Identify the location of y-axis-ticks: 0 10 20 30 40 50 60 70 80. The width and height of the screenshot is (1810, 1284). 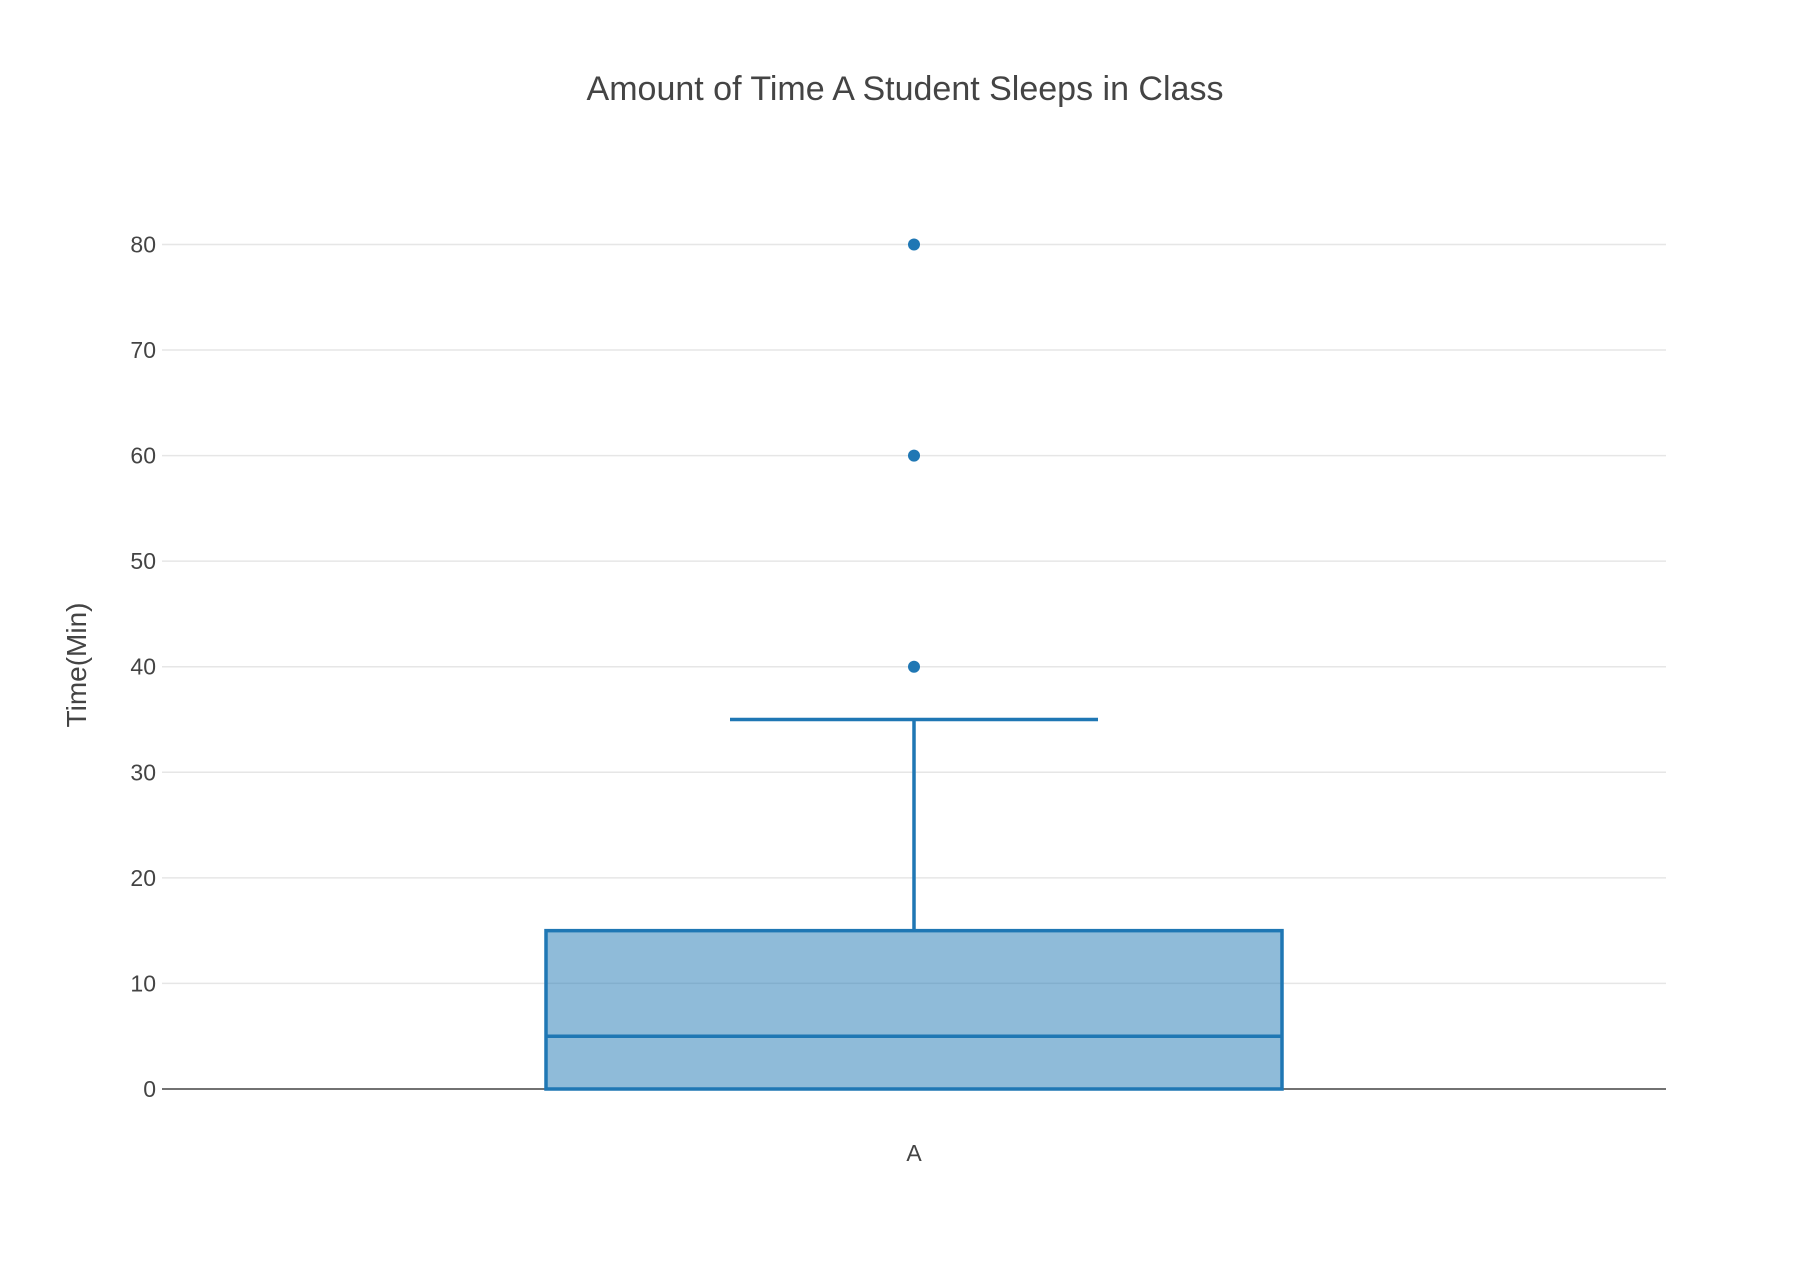
(143, 666).